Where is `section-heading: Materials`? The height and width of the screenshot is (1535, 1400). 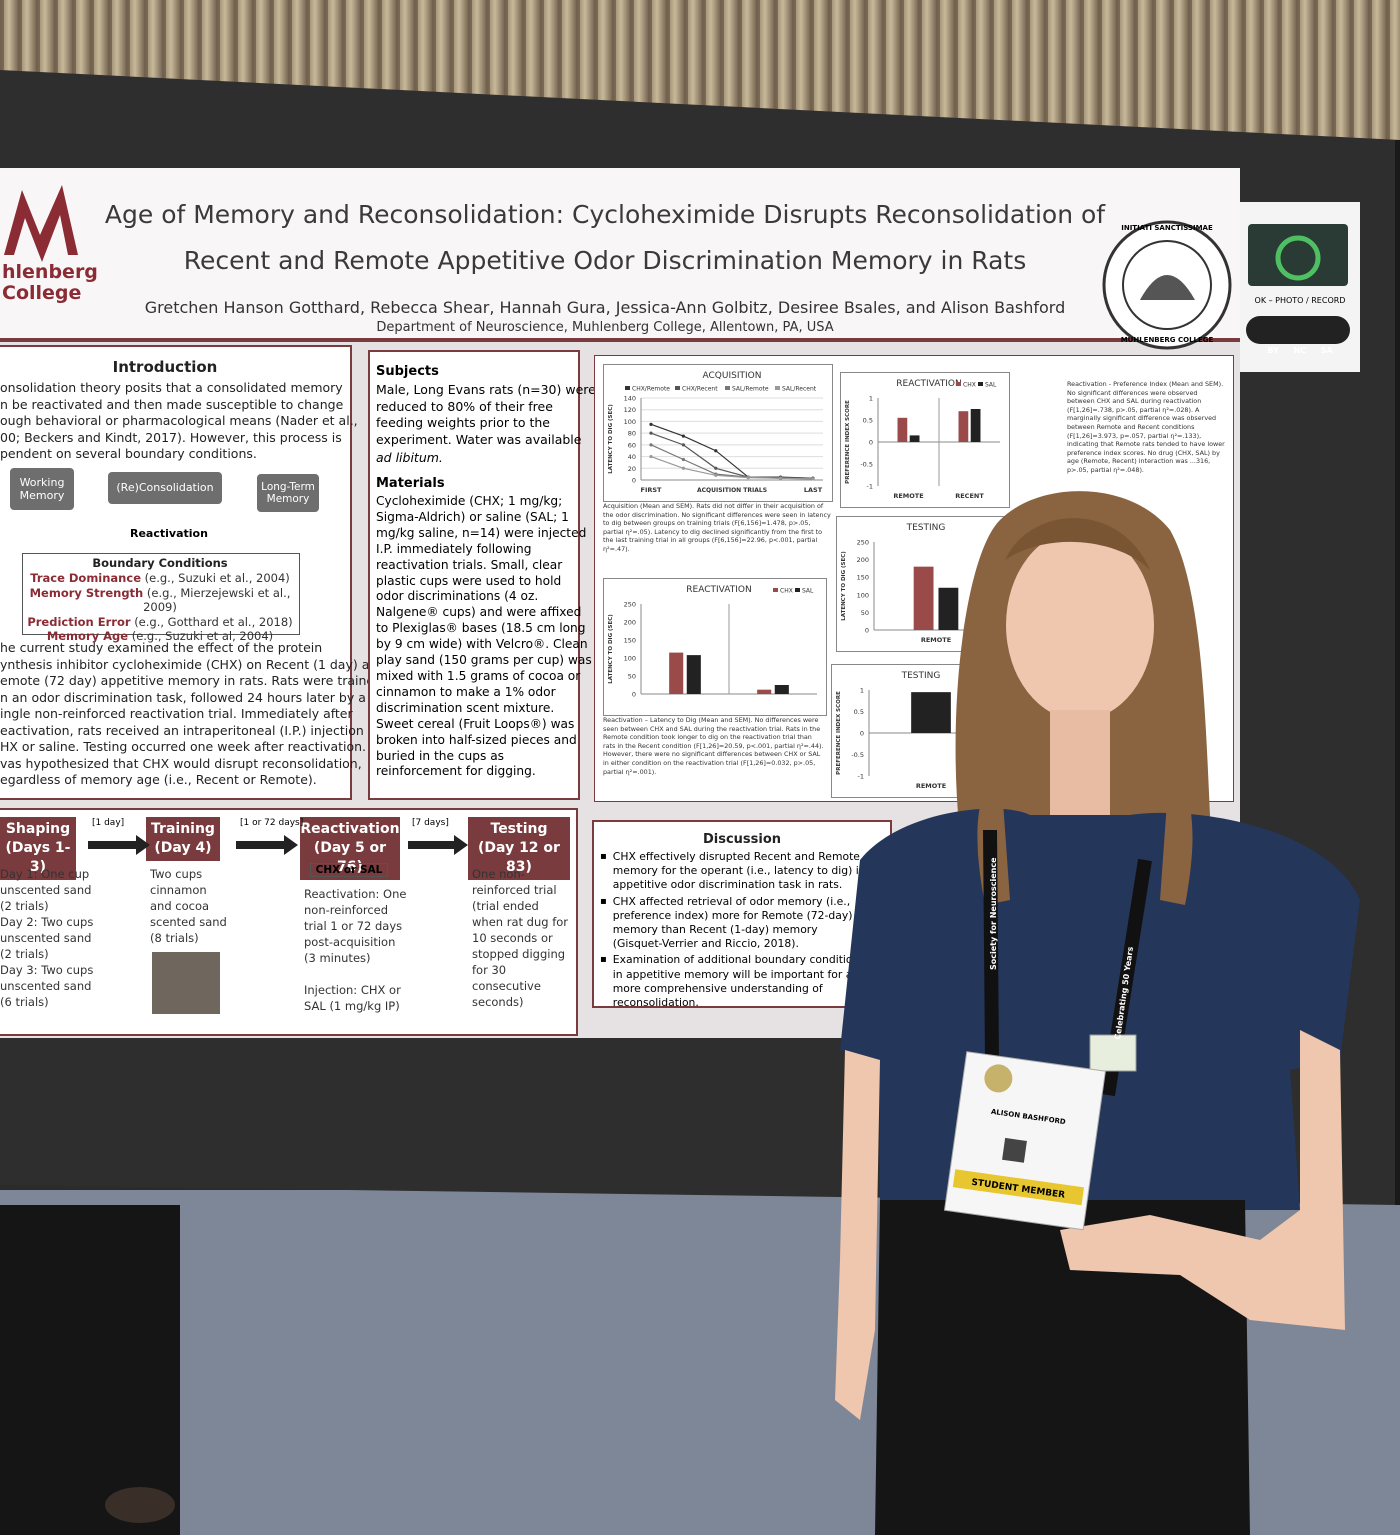
section-heading: Materials is located at coordinates (410, 483).